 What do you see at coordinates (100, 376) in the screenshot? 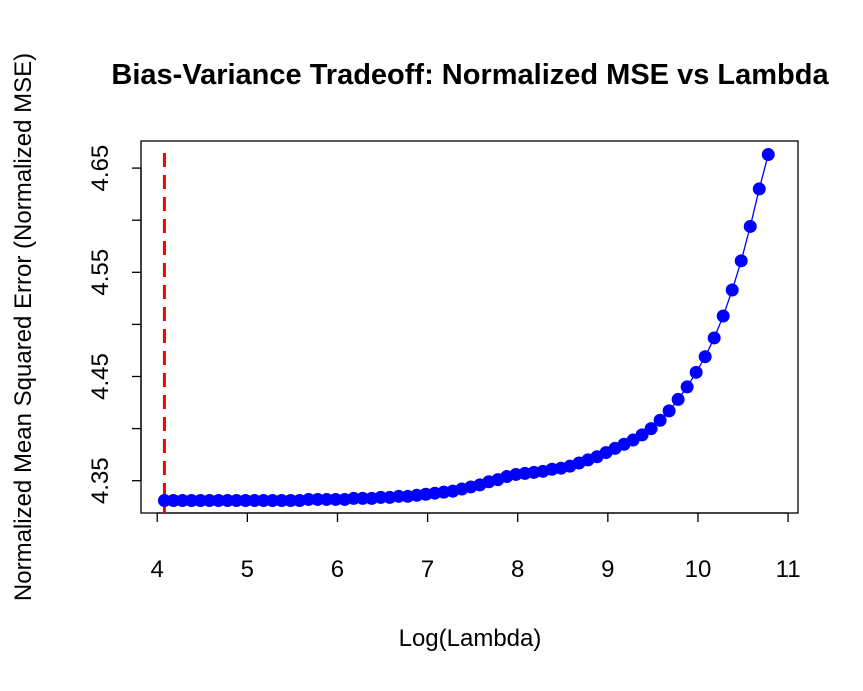
I see `y-tick-label: 4.45` at bounding box center [100, 376].